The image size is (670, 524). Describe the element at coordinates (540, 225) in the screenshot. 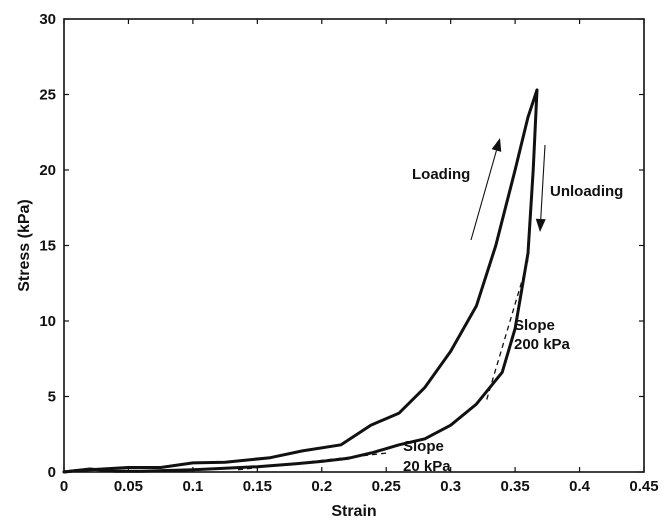

I see `unloading-arrowhead` at that location.